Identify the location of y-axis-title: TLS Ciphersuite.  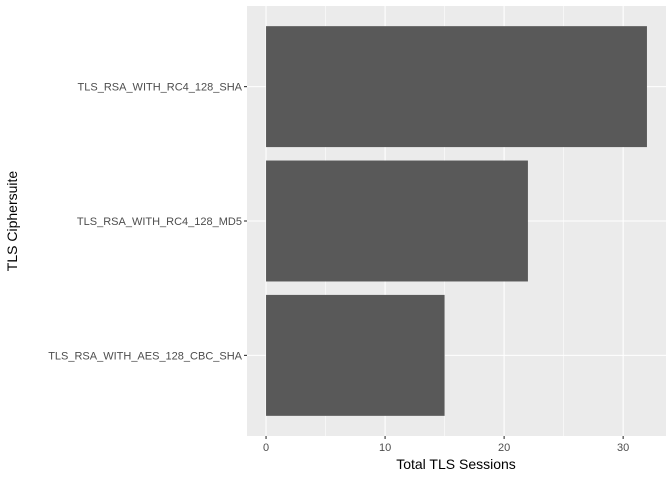
(12, 221).